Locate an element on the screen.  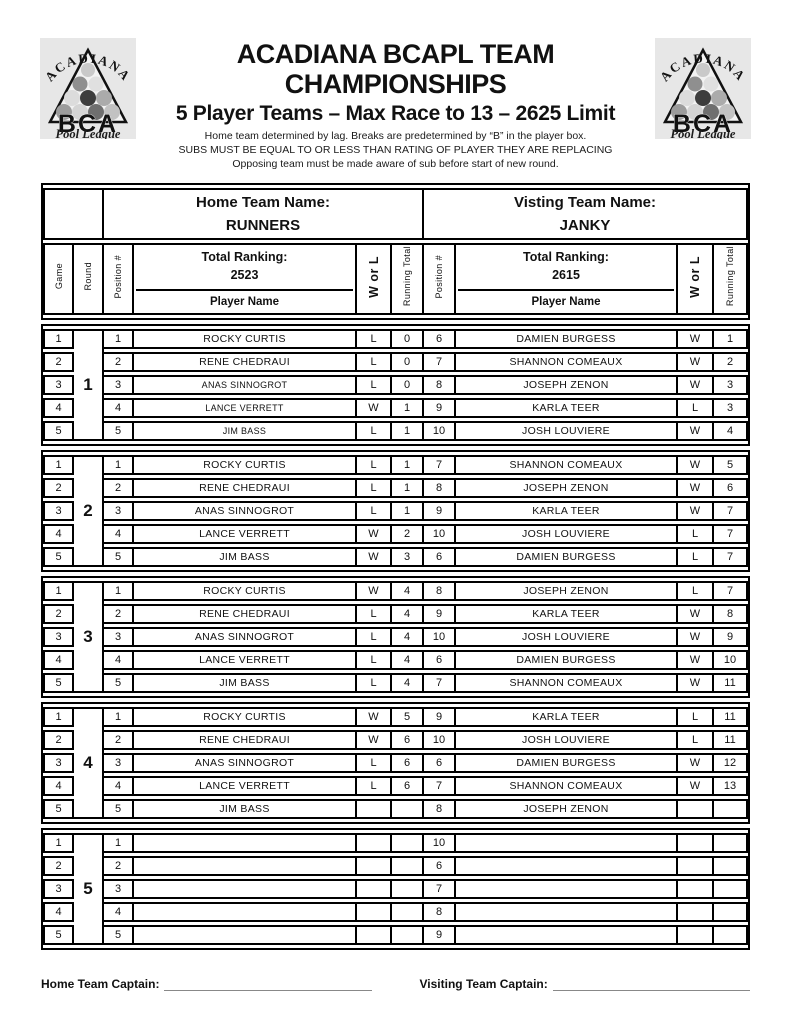
visiting-running-total-cell: 3 is located at coordinates (731, 384).